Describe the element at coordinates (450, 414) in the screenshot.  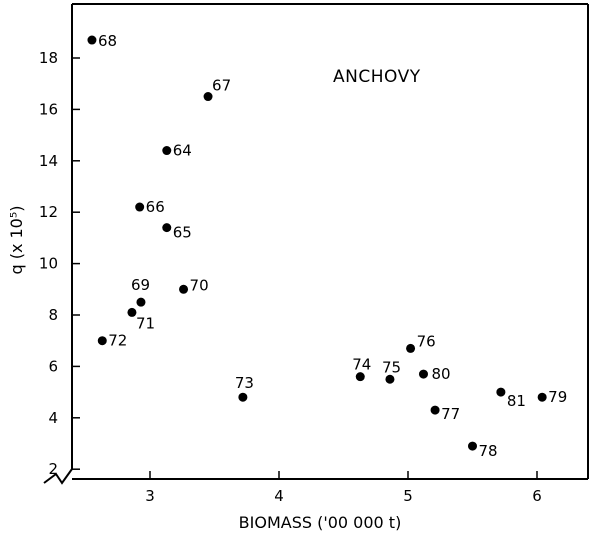
I see `point-label-77: 77` at that location.